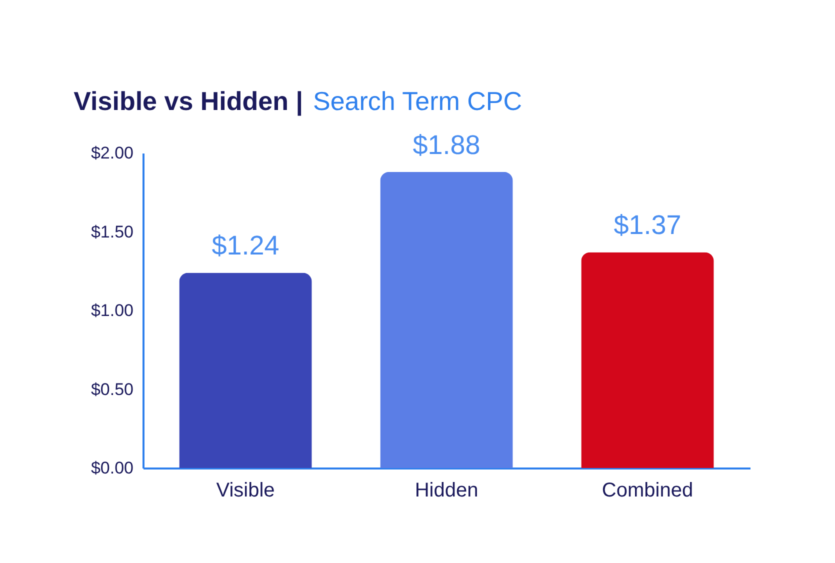  What do you see at coordinates (112, 389) in the screenshot?
I see `y-tick-label: $0.50` at bounding box center [112, 389].